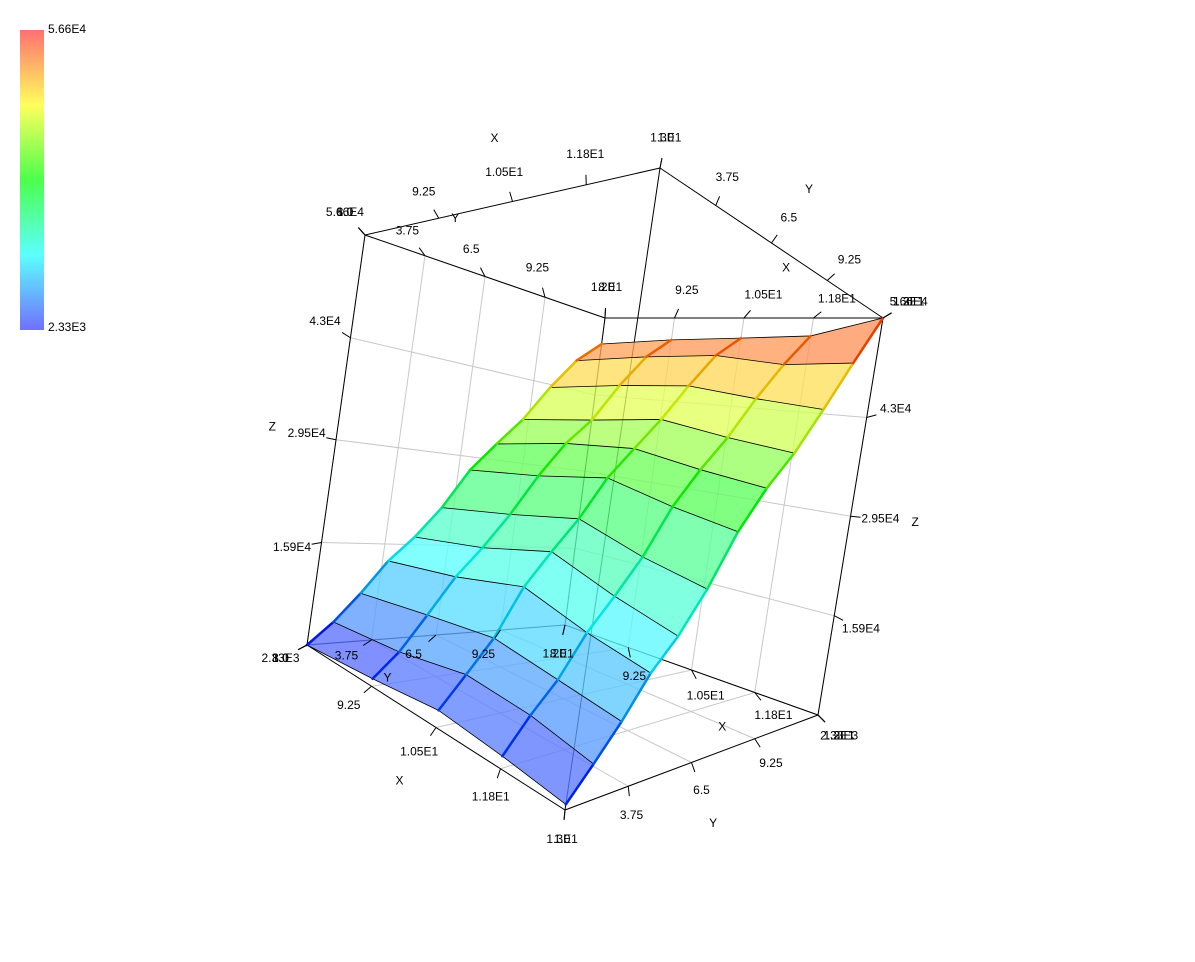 Image resolution: width=1195 pixels, height=962 pixels. I want to click on axis-title: Z, so click(272, 426).